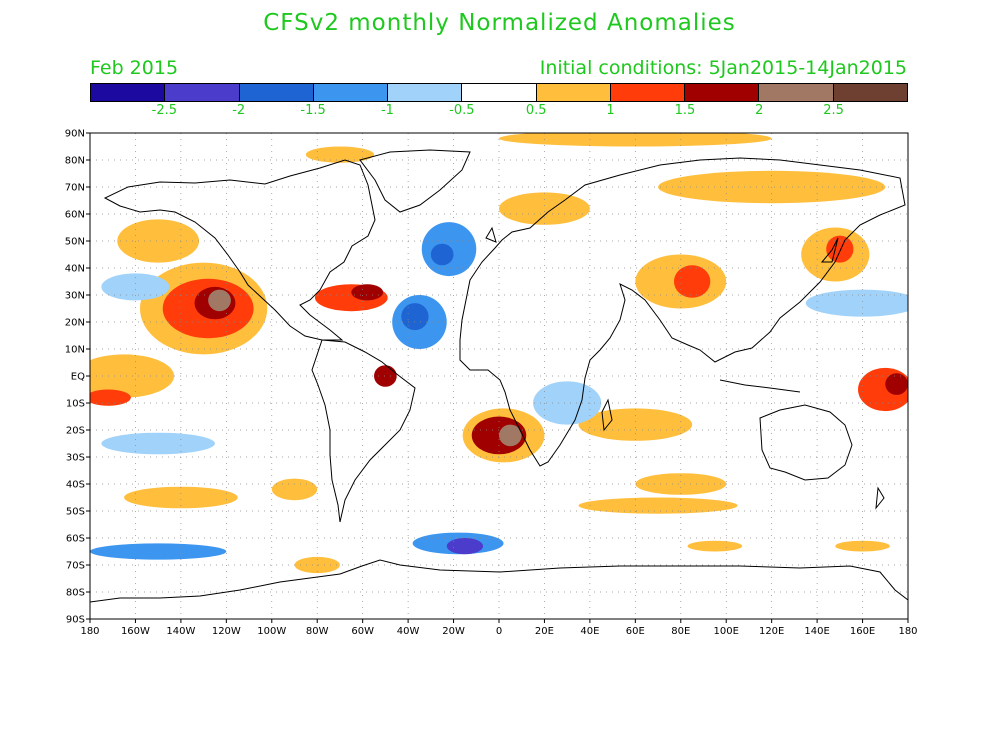  Describe the element at coordinates (415, 181) in the screenshot. I see `greenland-coast` at that location.